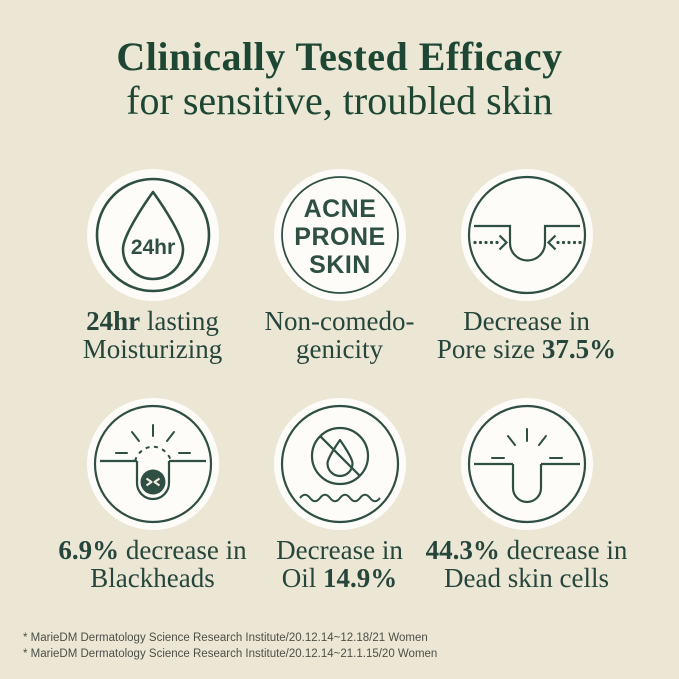 The image size is (679, 679). I want to click on benefit-circle: ACNE PRONE SKIN, so click(339, 235).